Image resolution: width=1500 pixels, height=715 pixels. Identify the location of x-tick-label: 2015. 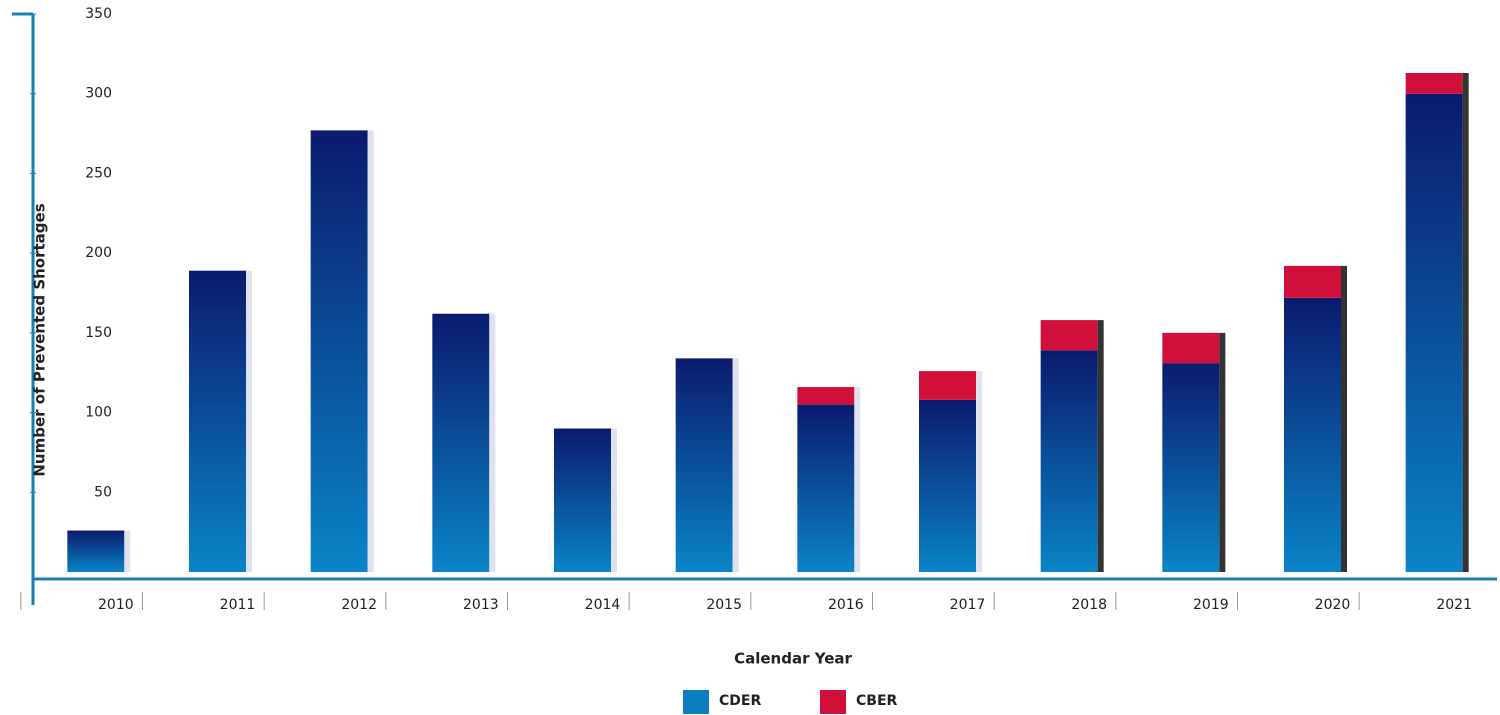
(724, 605).